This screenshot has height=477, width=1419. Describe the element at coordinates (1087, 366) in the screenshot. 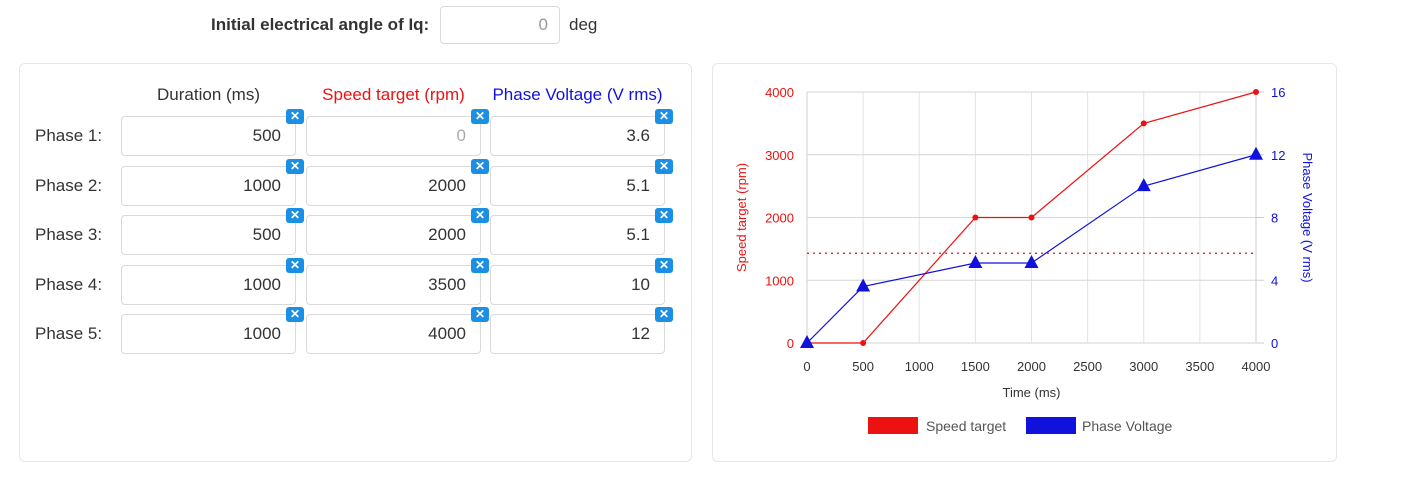

I see `x-tick-label: 2500` at that location.